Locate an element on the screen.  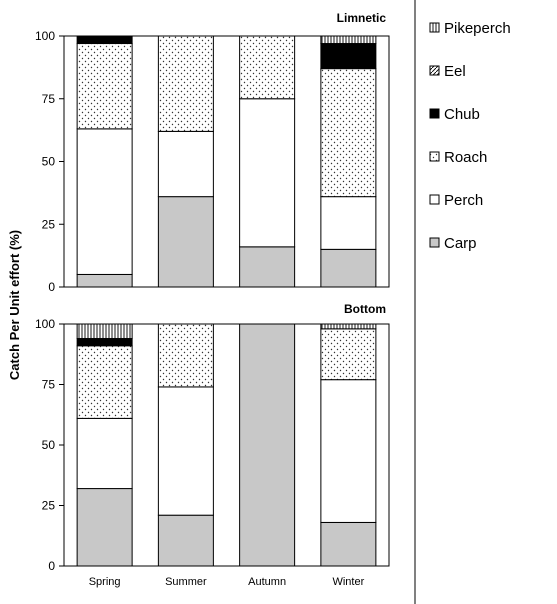
legend-label: Pikeperch is located at coordinates (477, 28).